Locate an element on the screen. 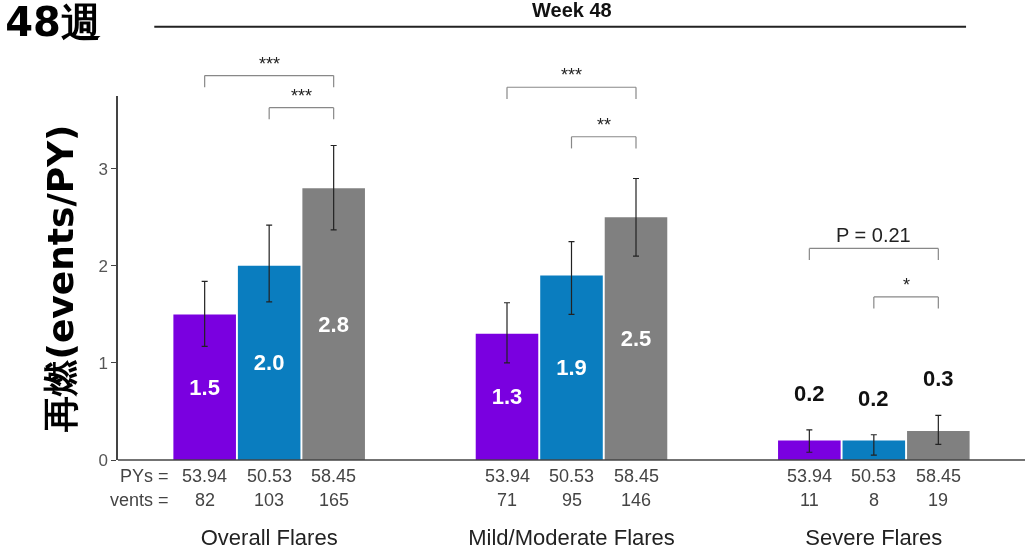  y-tick-label: 2 is located at coordinates (103, 266).